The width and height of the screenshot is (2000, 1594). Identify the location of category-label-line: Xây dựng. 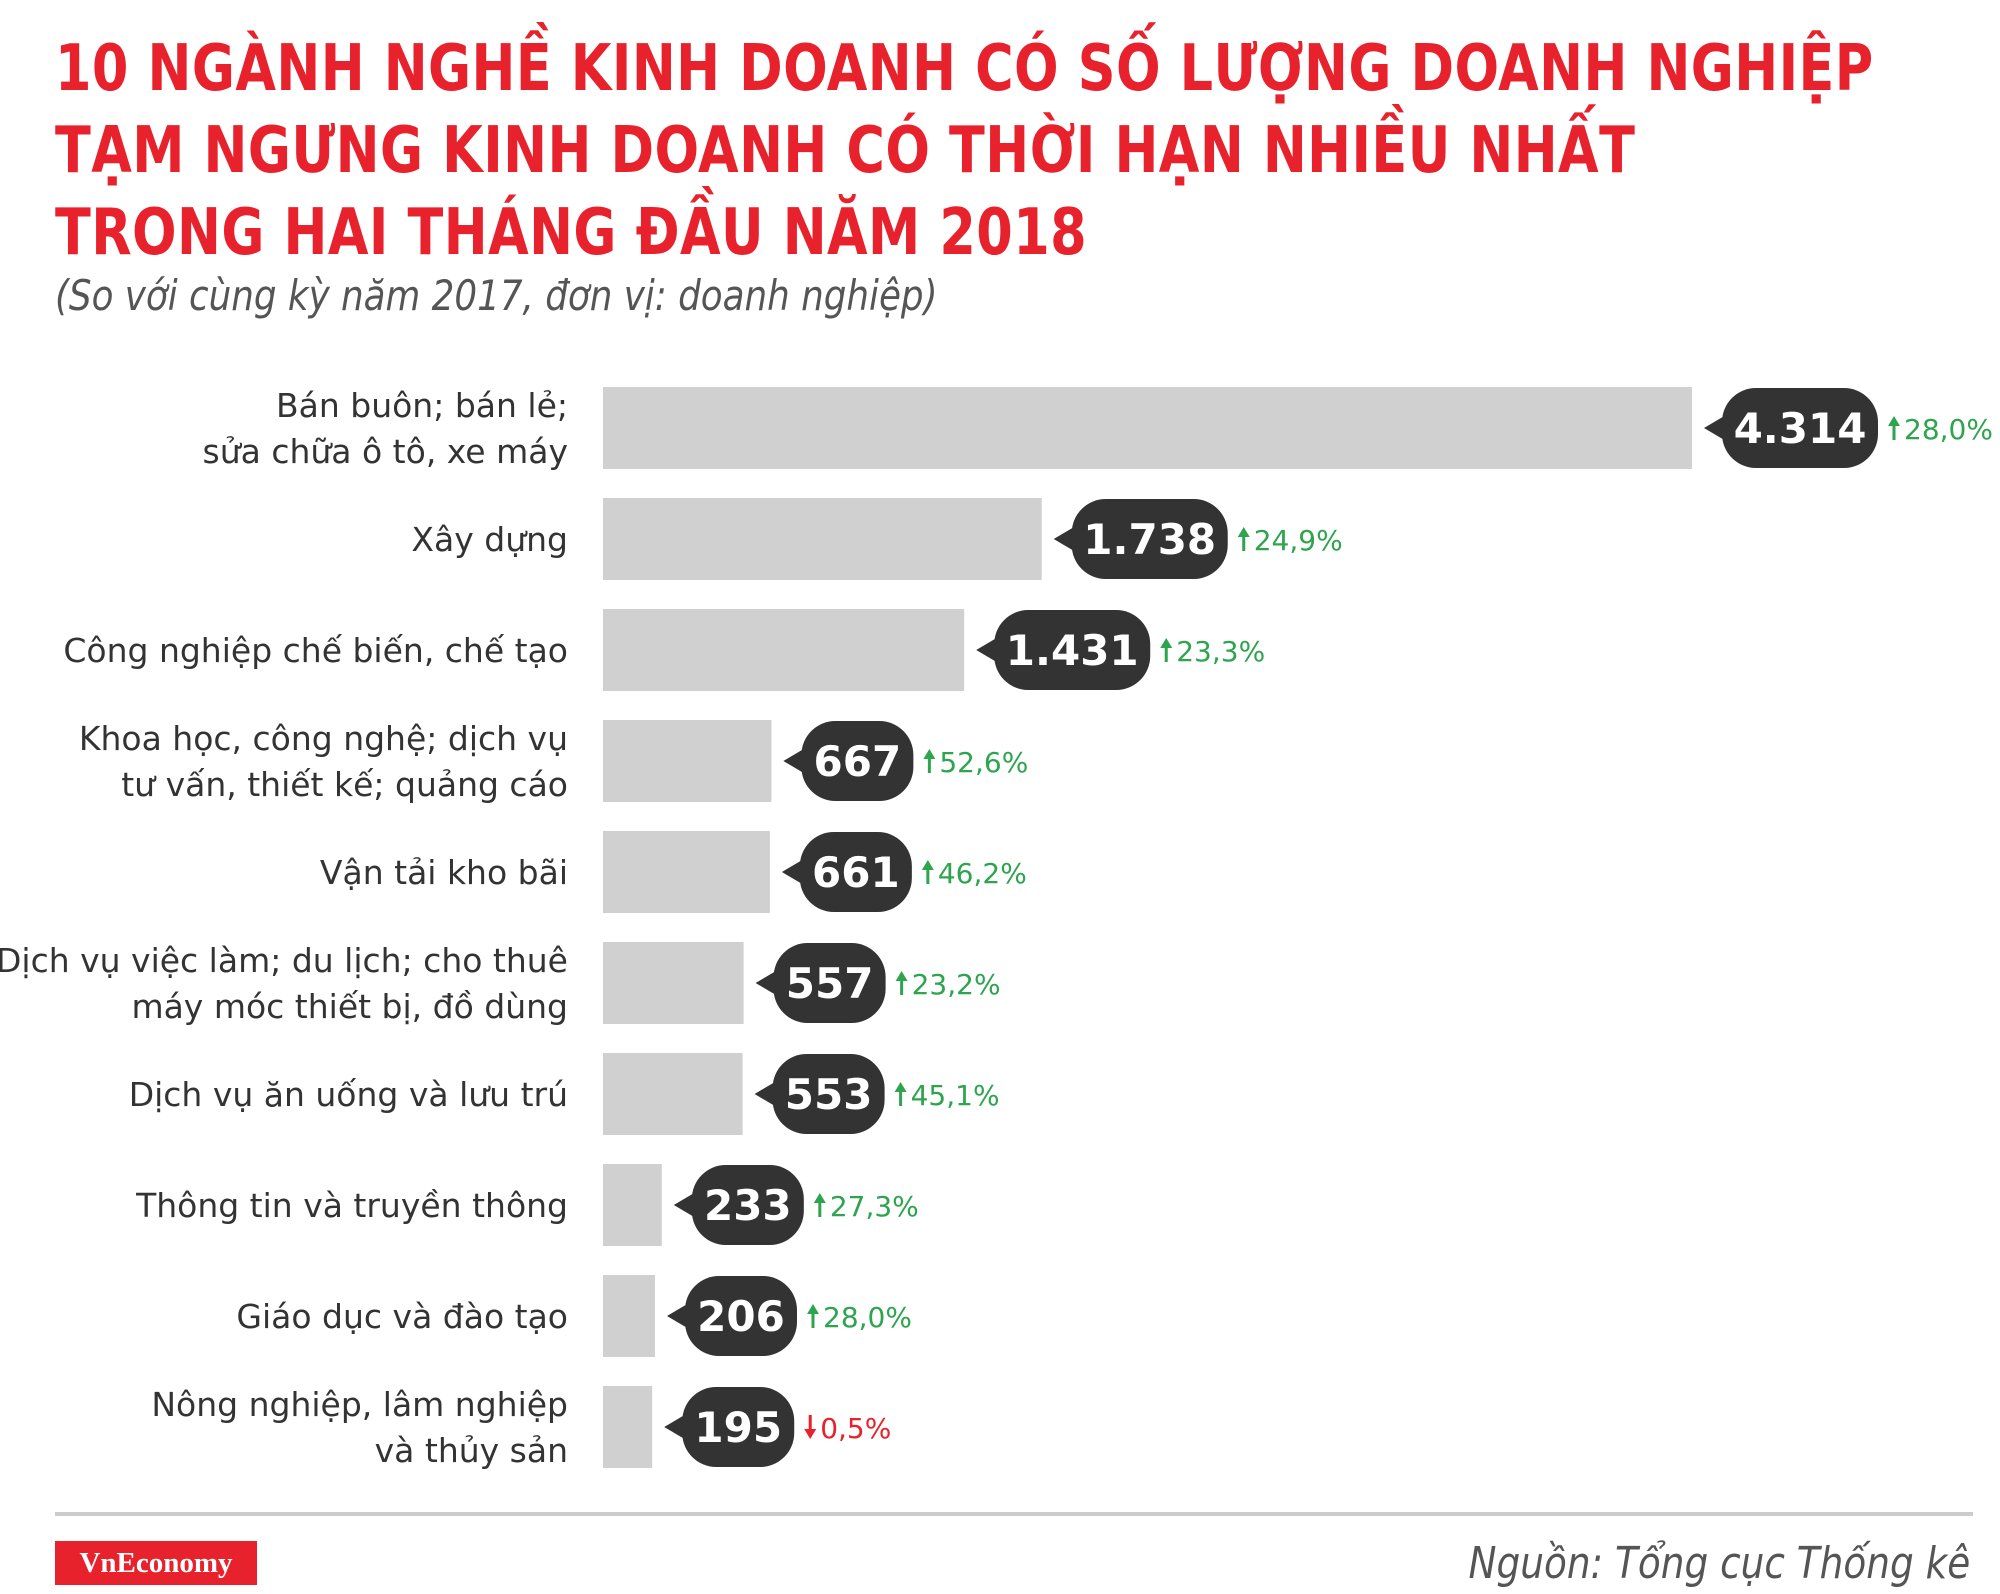
(489, 539).